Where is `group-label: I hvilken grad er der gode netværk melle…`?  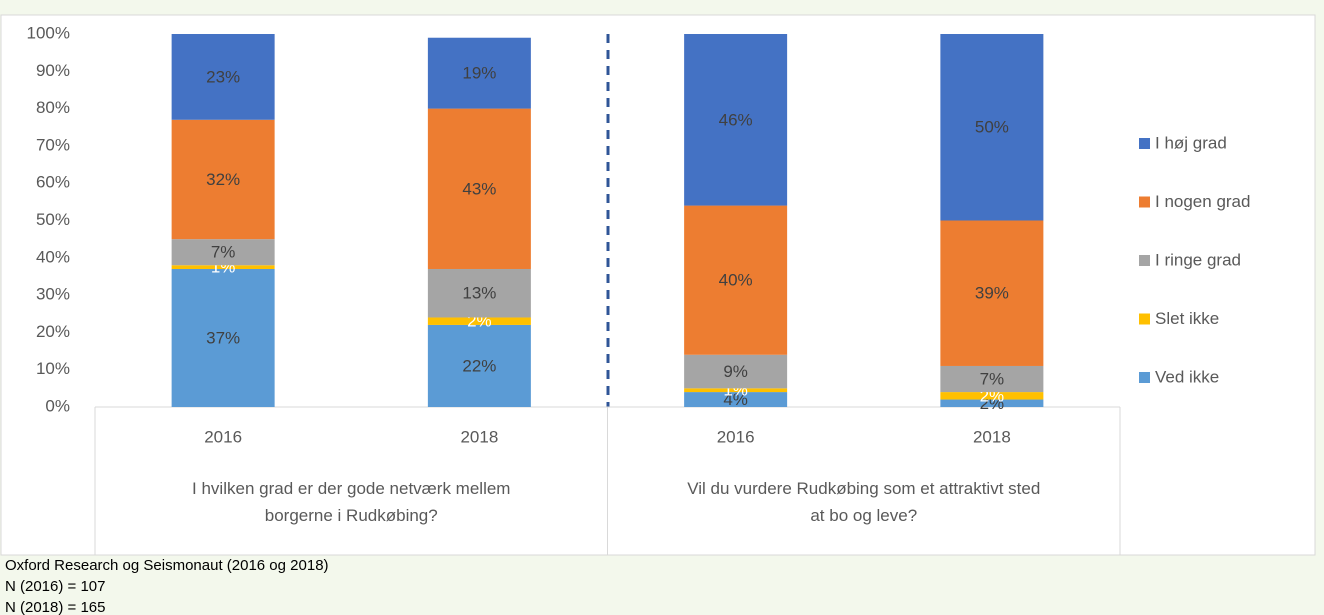
group-label: I hvilken grad er der gode netværk melle… is located at coordinates (351, 502).